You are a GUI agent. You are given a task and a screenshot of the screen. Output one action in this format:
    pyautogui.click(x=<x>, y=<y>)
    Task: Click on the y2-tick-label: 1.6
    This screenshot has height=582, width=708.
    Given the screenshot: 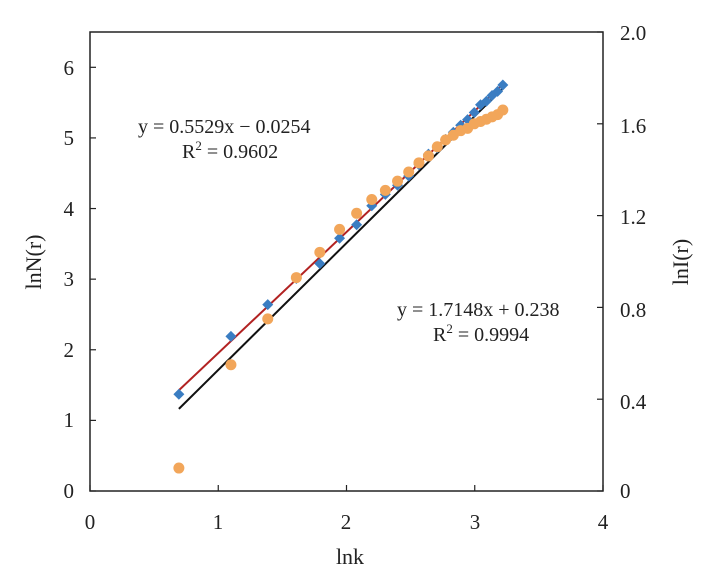 What is the action you would take?
    pyautogui.click(x=633, y=126)
    